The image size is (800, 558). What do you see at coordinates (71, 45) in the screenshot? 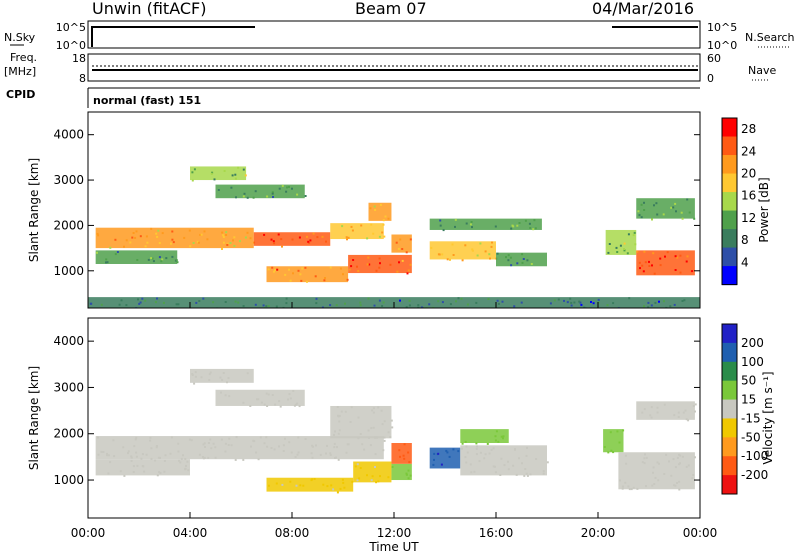
I see `nsky-tick-low: 10^0` at bounding box center [71, 45].